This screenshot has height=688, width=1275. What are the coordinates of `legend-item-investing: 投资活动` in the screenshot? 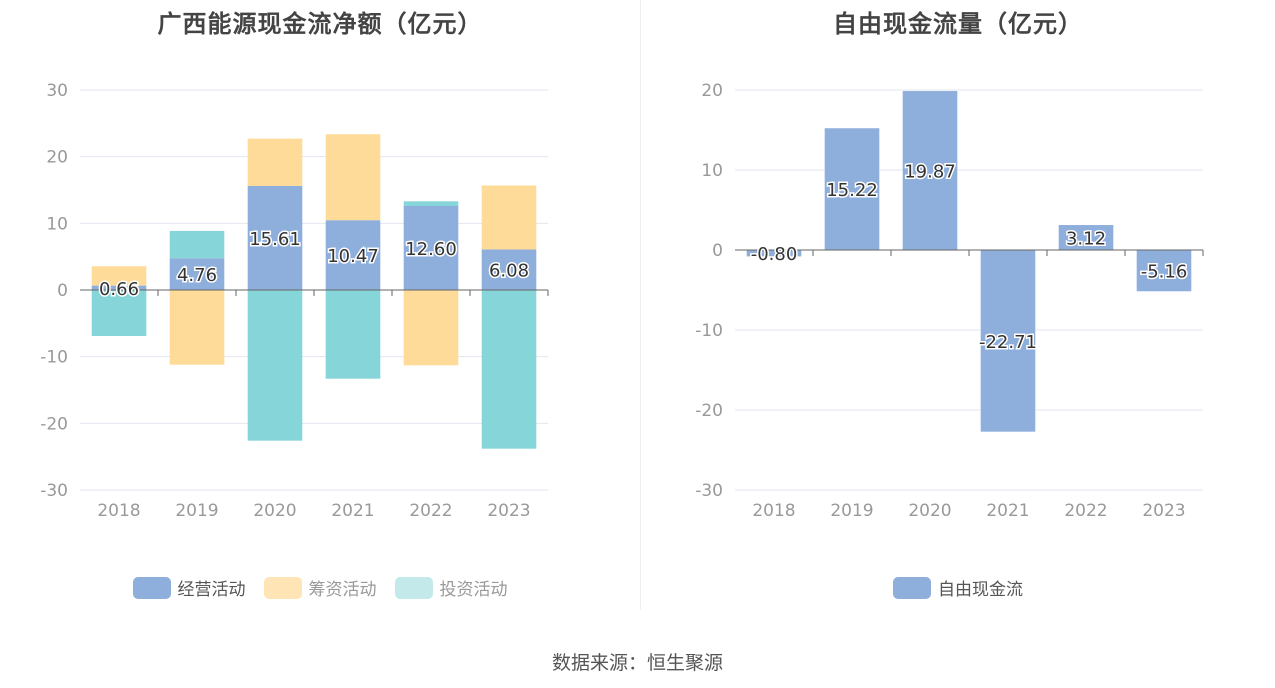 It's located at (451, 587).